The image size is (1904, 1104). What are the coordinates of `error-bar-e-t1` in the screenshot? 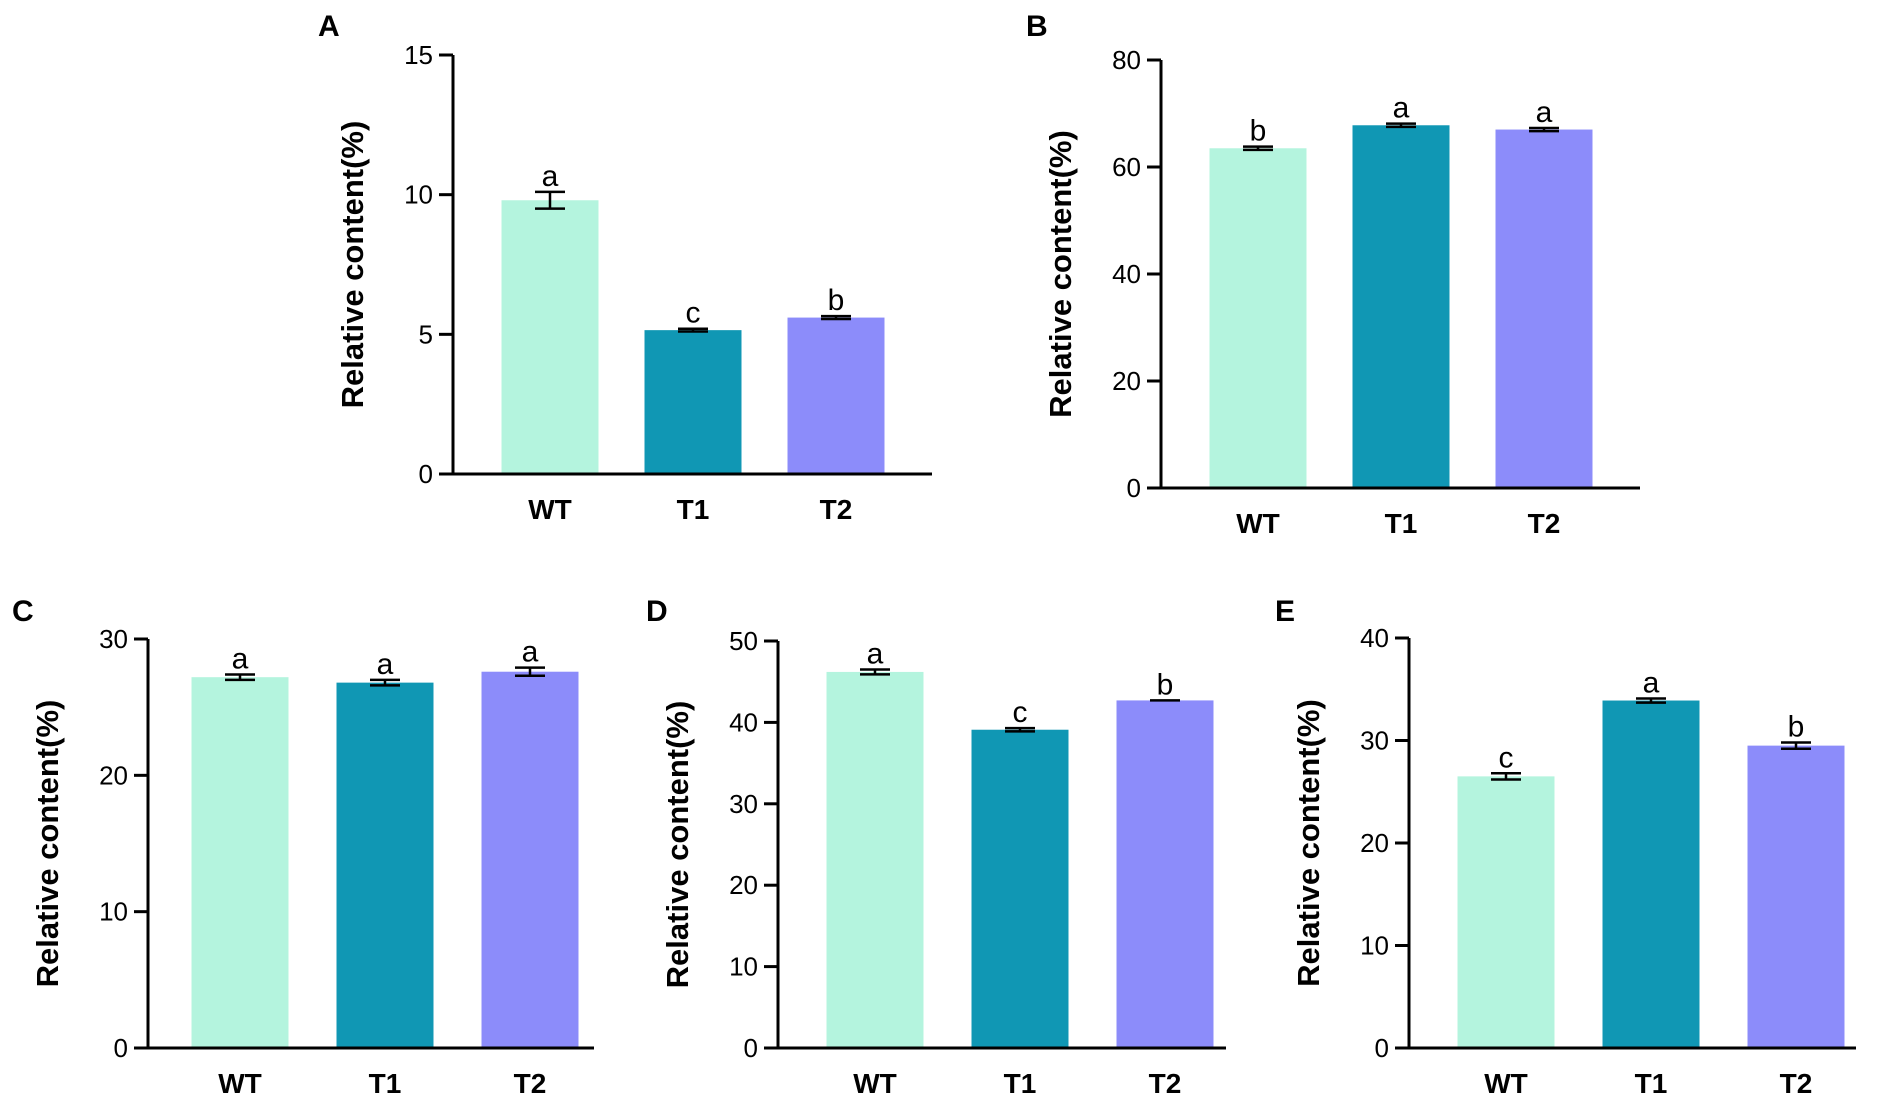 It's located at (1651, 700).